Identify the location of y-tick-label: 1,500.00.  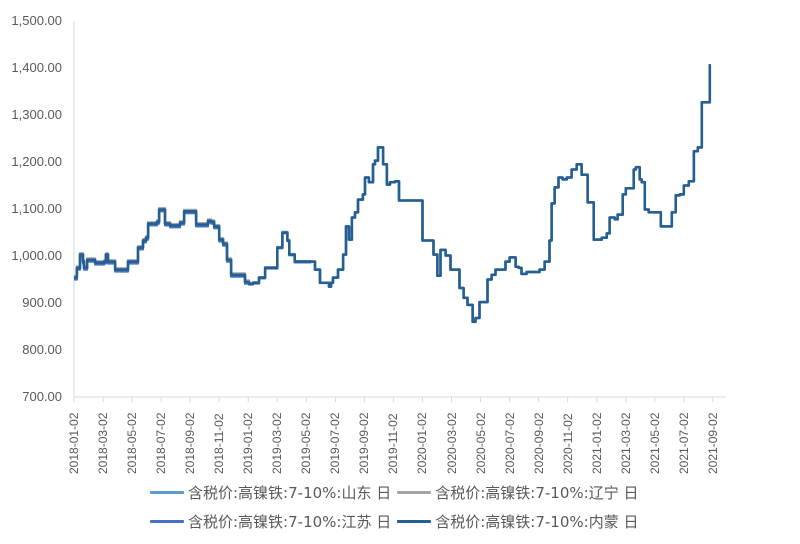
(36, 20).